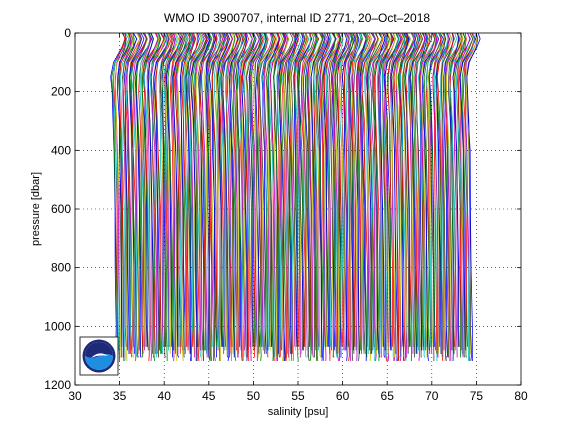  Describe the element at coordinates (36, 209) in the screenshot. I see `y-axis-label: pressure [dbar]` at that location.